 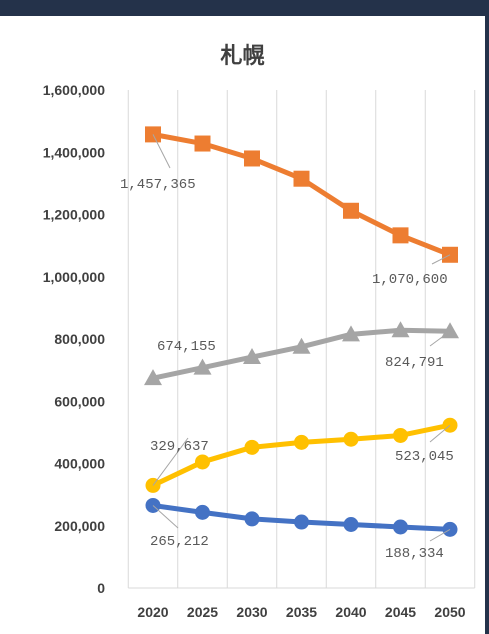 I want to click on x-tick-label: 2030, so click(x=251, y=612).